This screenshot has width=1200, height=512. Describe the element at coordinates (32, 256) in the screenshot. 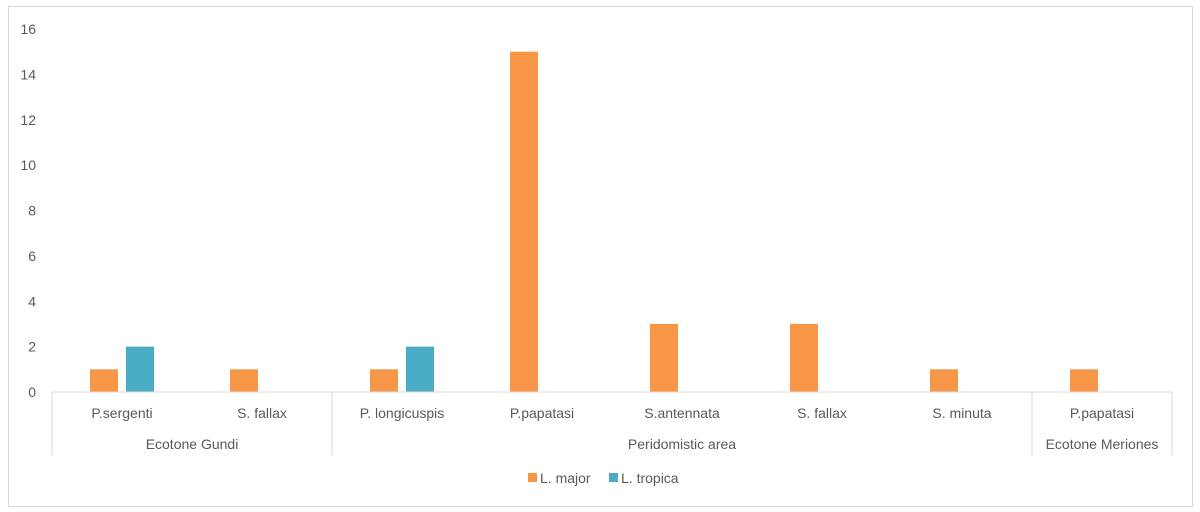

I see `y-tick-label: 6` at that location.